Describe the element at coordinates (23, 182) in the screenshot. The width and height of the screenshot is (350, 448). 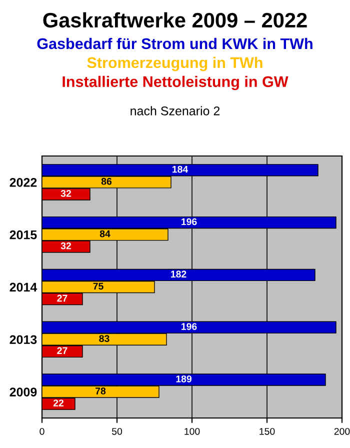
I see `y-tick-label: 2022` at that location.